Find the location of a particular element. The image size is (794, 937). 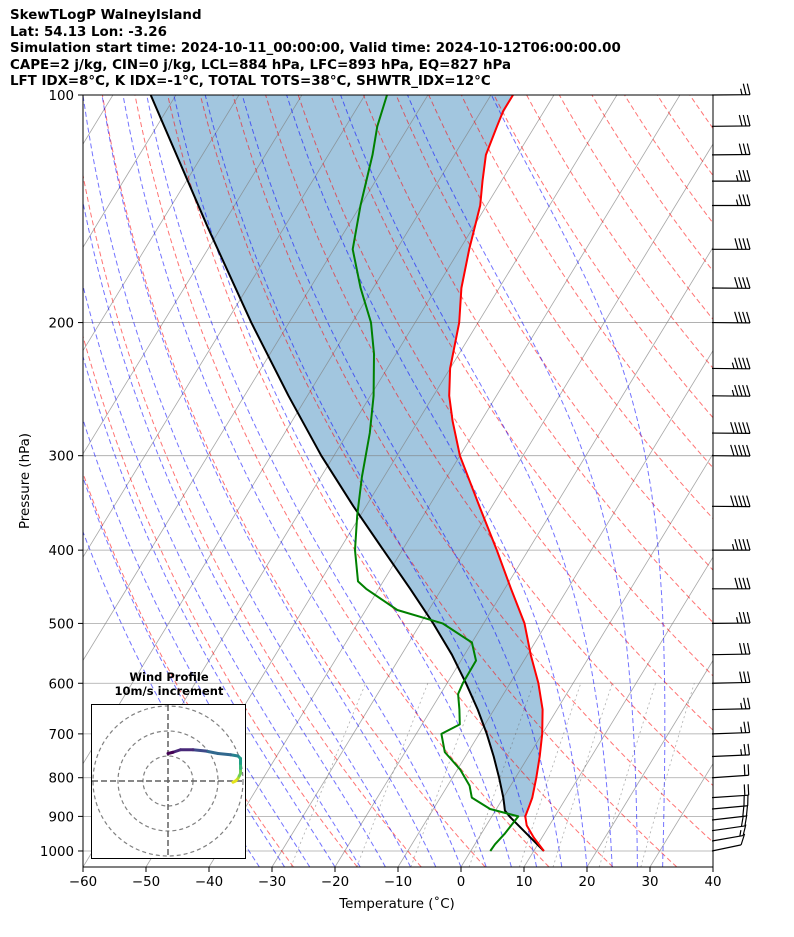

x-tick-label: −30 is located at coordinates (272, 882).